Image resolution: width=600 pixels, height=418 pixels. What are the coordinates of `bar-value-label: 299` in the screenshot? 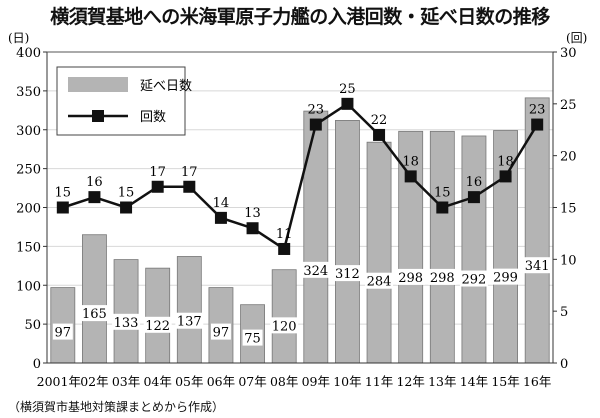 It's located at (505, 278).